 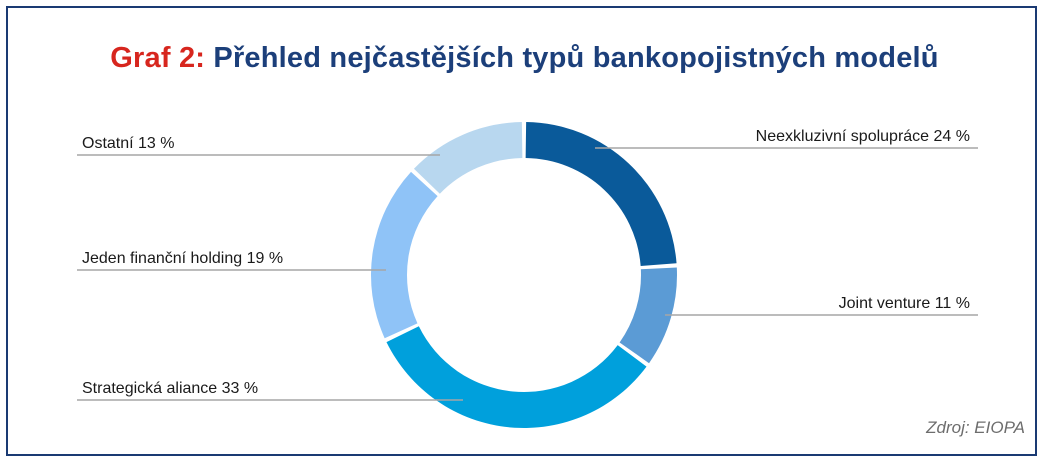 I want to click on slice-label-3: Jeden finanční holding 19 %, so click(x=182, y=258).